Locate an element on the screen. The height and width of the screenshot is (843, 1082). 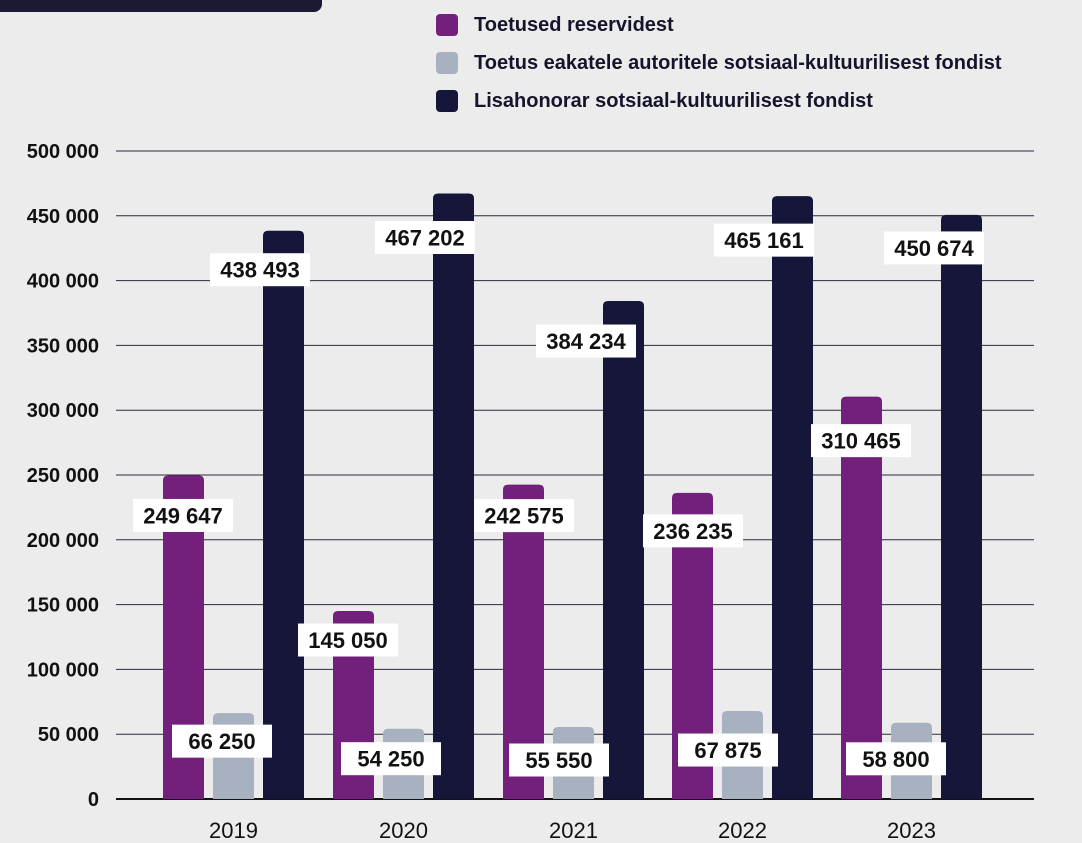
data-label: 450 674 is located at coordinates (934, 248).